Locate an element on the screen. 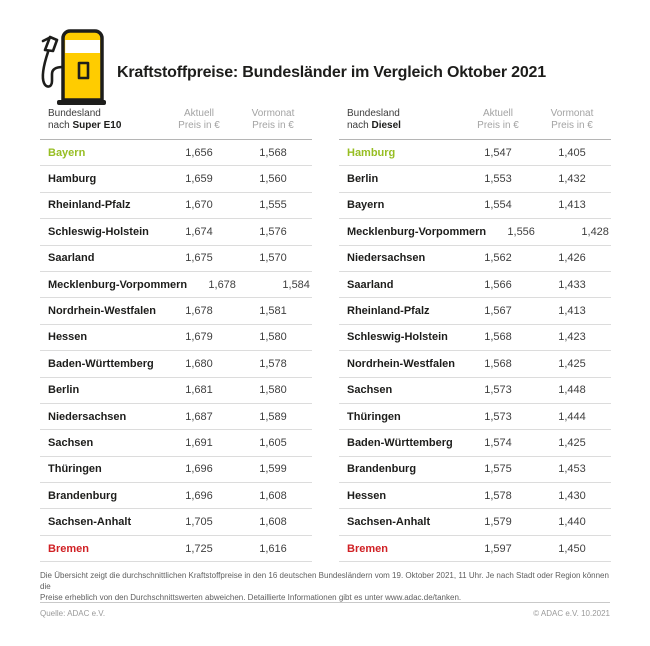 The height and width of the screenshot is (646, 650). previous-month-price: 1,578 is located at coordinates (273, 363).